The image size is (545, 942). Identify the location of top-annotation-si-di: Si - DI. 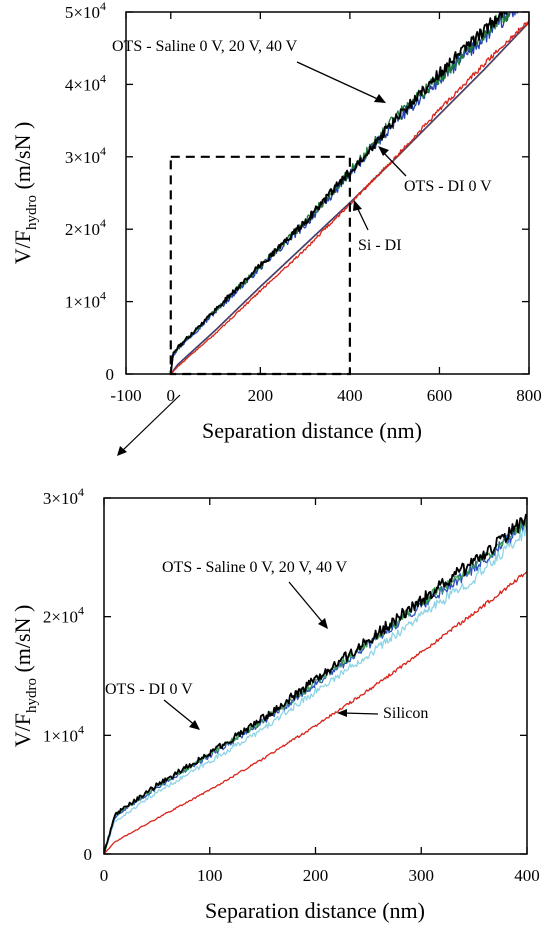
(380, 245).